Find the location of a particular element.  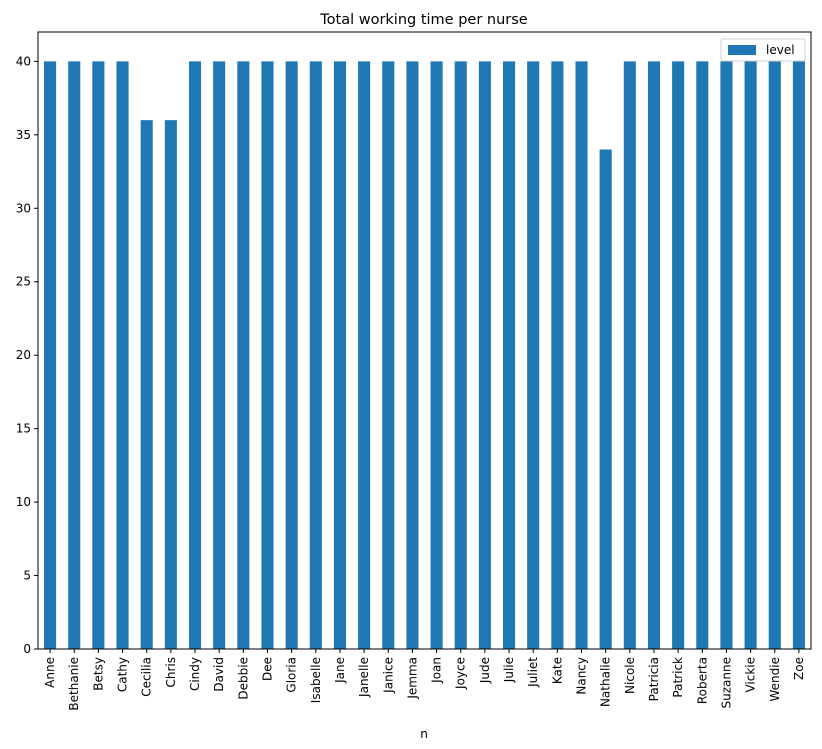

x-tick-label-cindy: Cindy is located at coordinates (195, 674).